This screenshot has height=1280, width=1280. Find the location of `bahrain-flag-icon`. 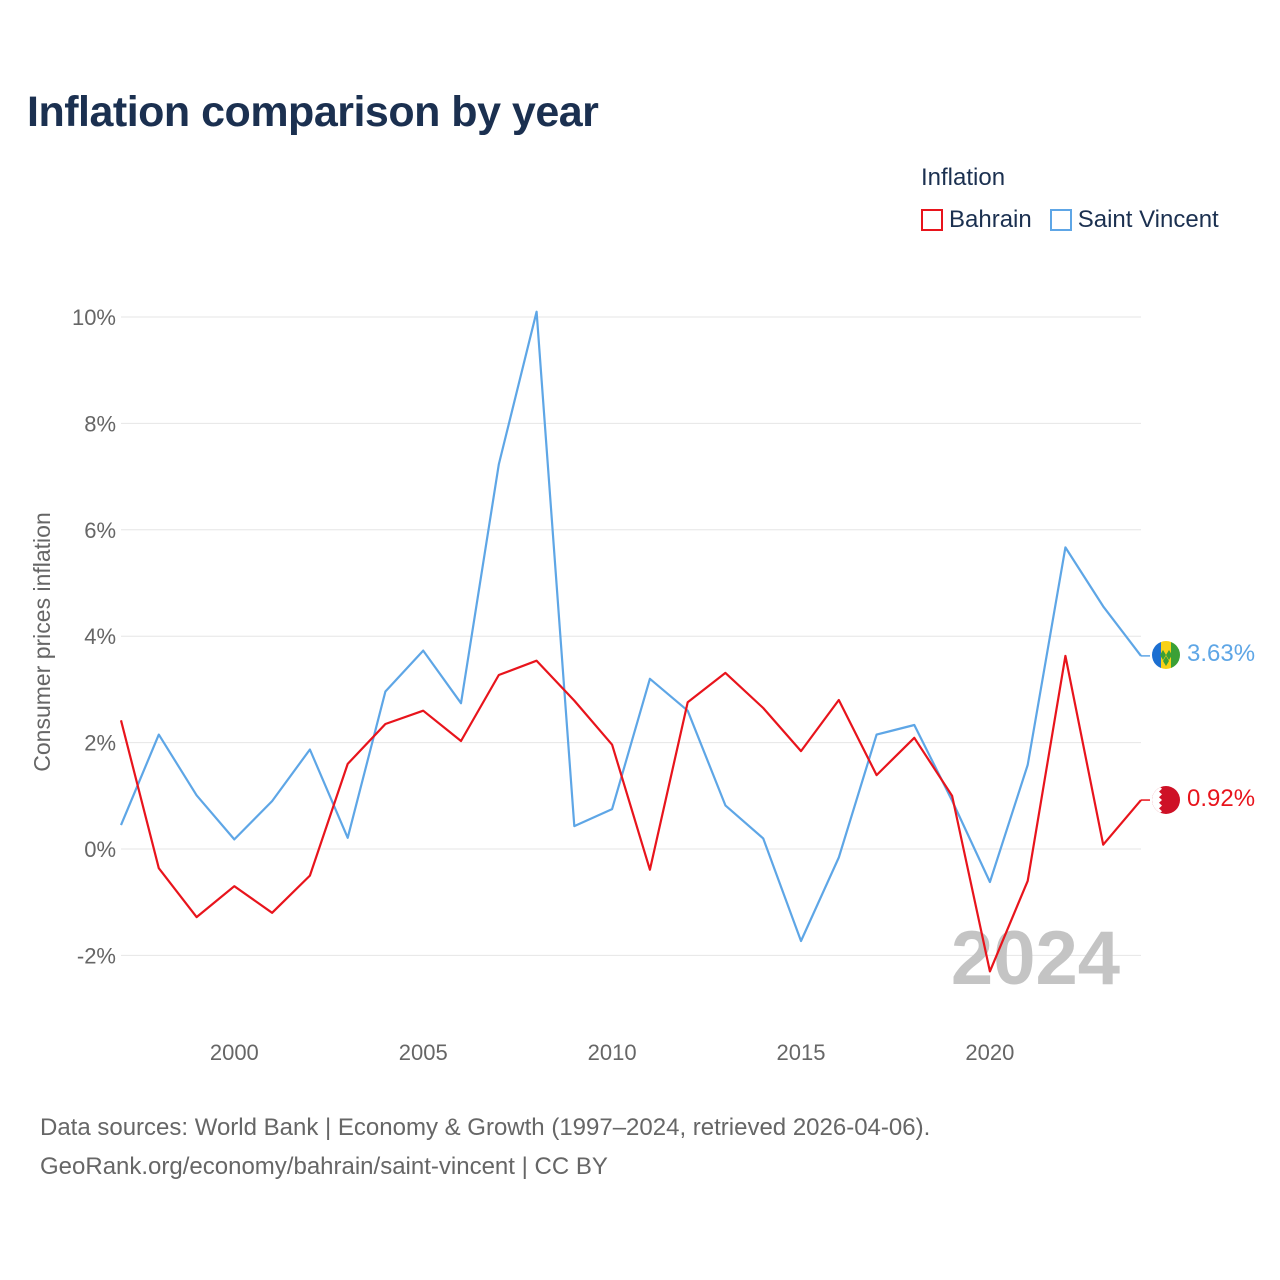

bahrain-flag-icon is located at coordinates (1166, 800).